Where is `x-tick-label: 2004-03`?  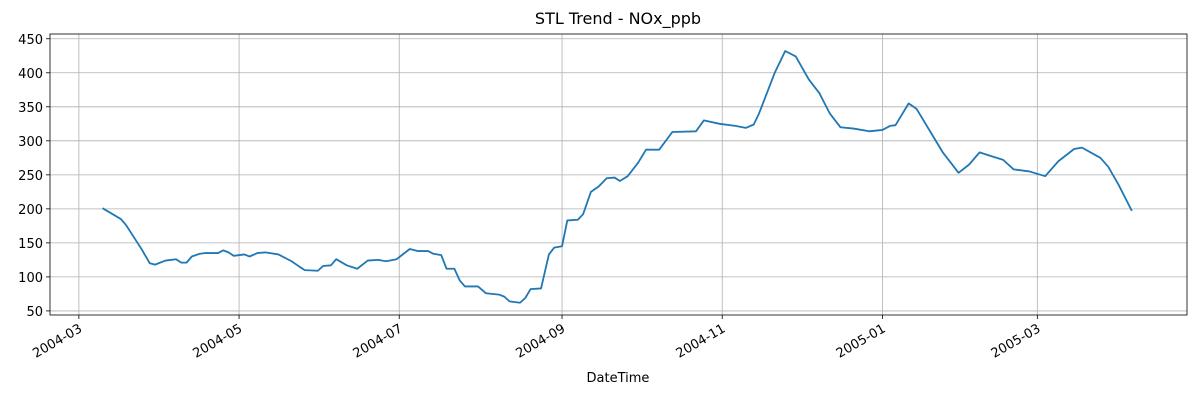
x-tick-label: 2004-03 is located at coordinates (57, 341).